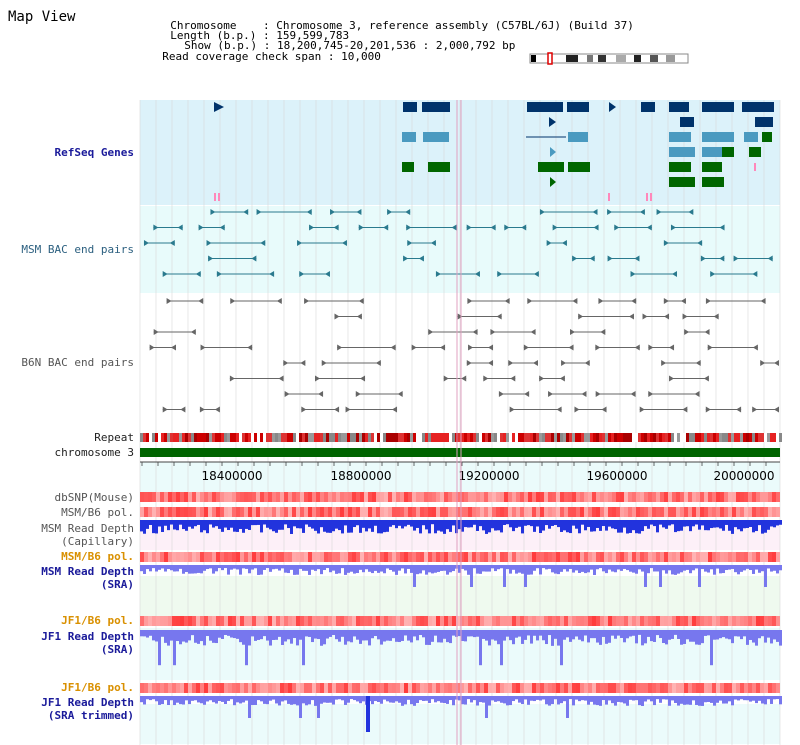  I want to click on track-label-refseq: RefSeq Genes, so click(94, 152).